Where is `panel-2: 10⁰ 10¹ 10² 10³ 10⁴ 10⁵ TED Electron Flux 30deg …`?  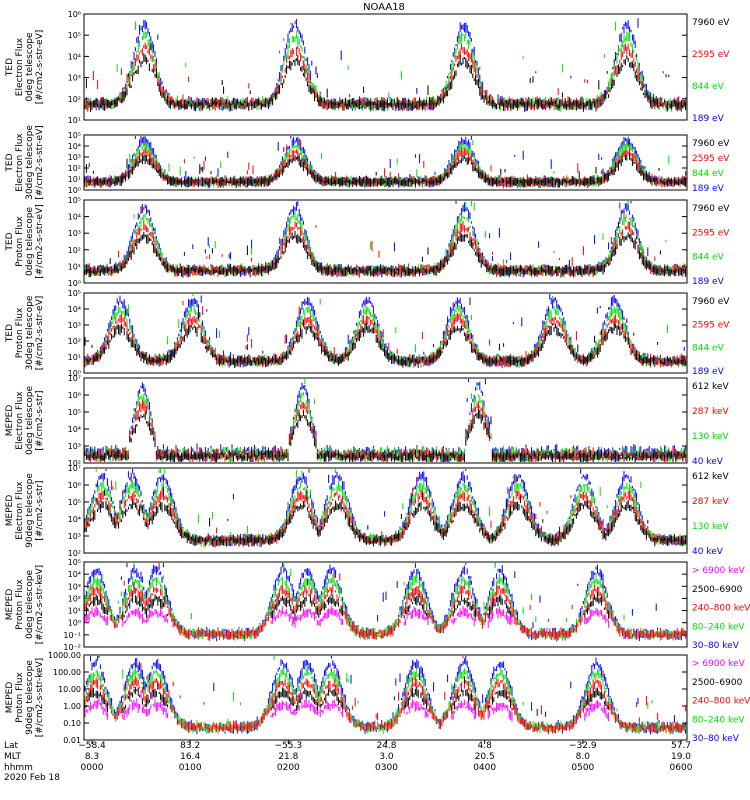
panel-2: 10⁰ 10¹ 10² 10³ 10⁴ 10⁵ TED Electron Flux 30deg … is located at coordinates (367, 162).